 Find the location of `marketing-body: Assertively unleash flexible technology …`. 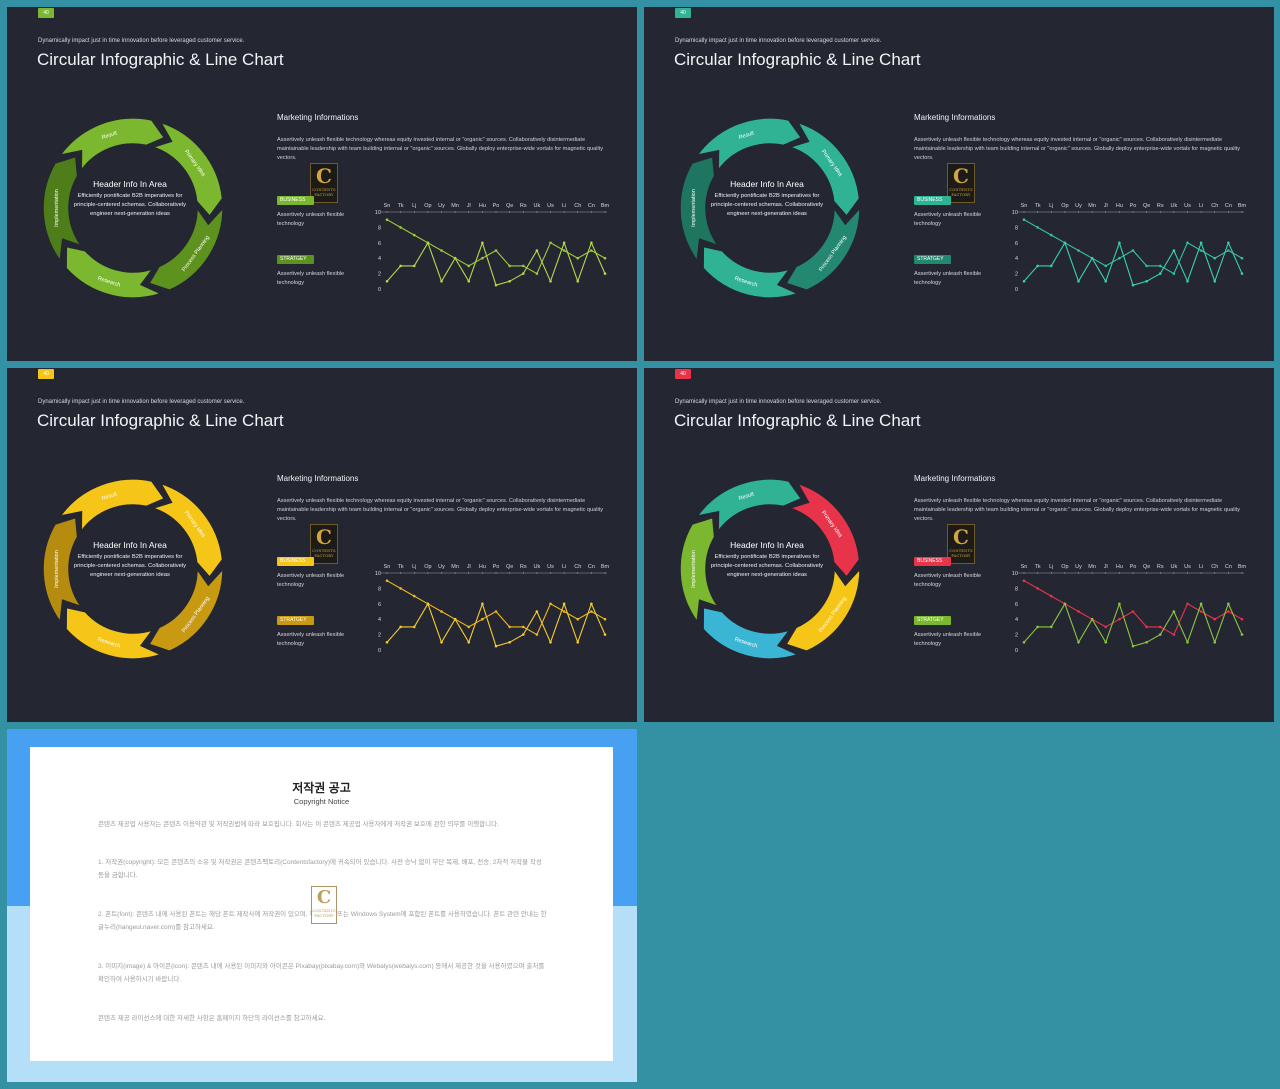

marketing-body: Assertively unleash flexible technology … is located at coordinates (1077, 510).